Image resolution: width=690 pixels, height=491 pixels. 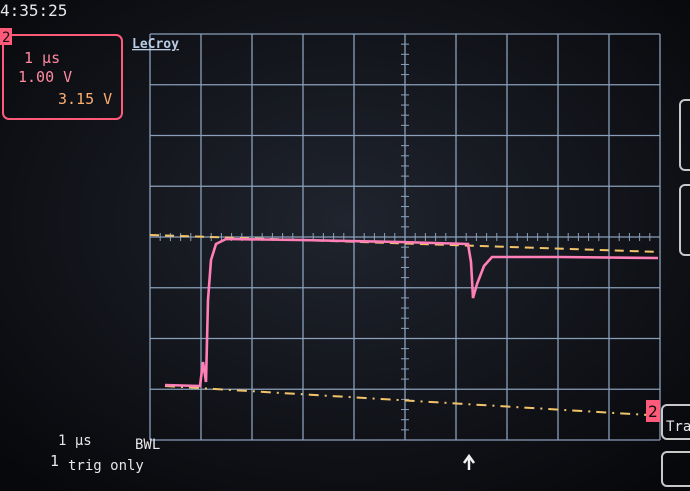 What do you see at coordinates (33, 10) in the screenshot?
I see `clock: 4:35:25` at bounding box center [33, 10].